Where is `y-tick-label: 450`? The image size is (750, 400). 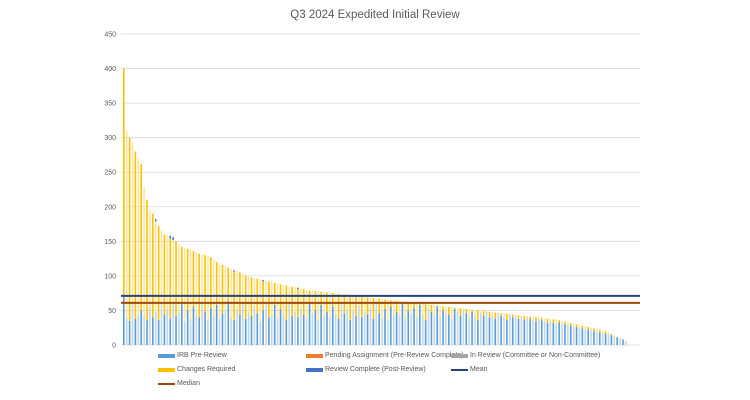
y-tick-label: 450 is located at coordinates (110, 35).